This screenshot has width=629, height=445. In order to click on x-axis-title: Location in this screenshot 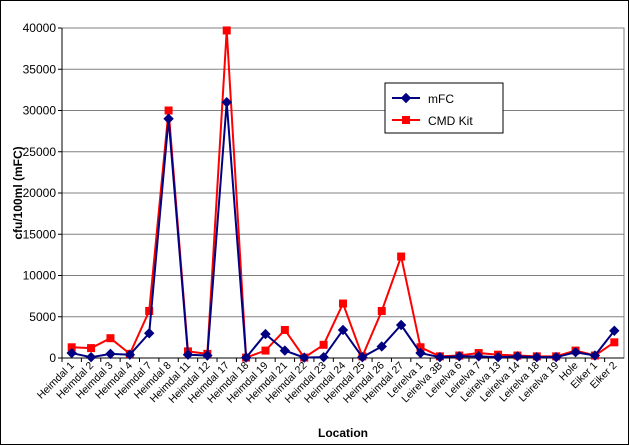, I will do `click(343, 433)`.